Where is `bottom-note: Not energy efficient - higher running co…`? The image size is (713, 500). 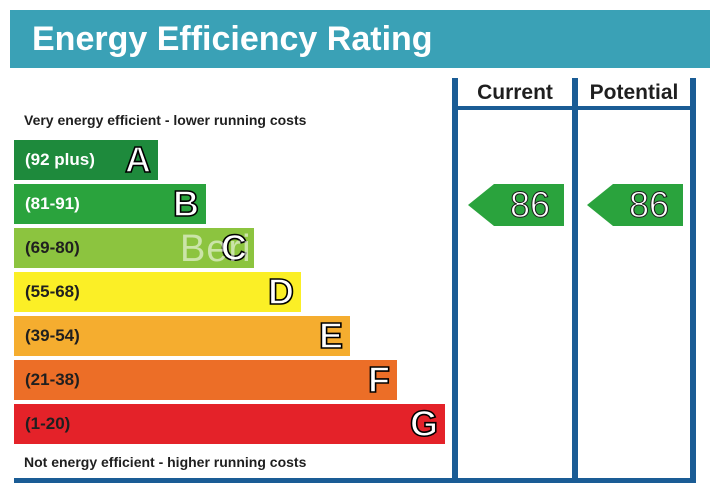 bottom-note: Not energy efficient - higher running co… is located at coordinates (165, 462).